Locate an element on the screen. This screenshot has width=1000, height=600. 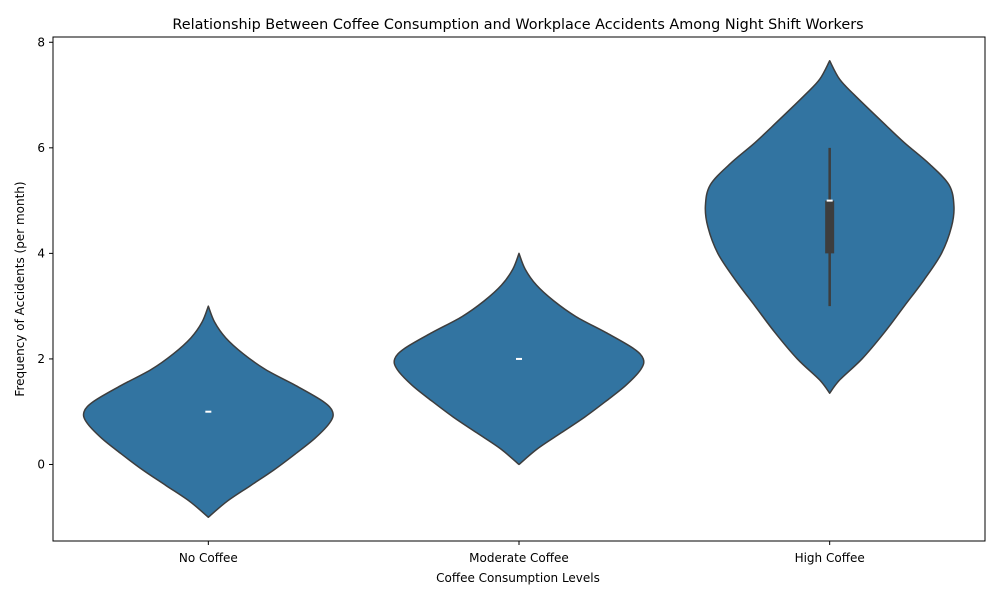
x-tick-label: High Coffee is located at coordinates (830, 558).